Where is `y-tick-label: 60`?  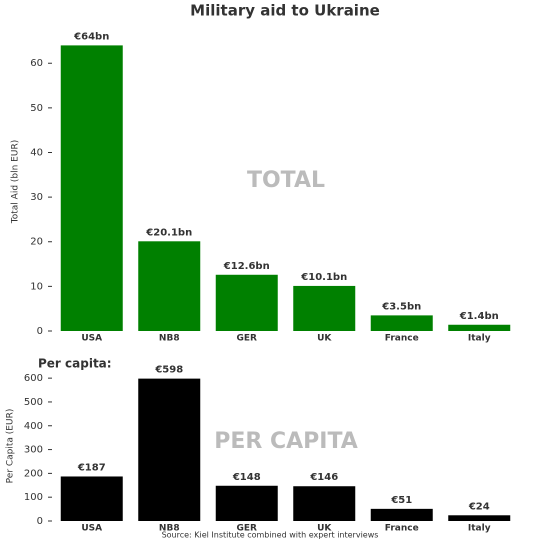
y-tick-label: 60 is located at coordinates (36, 63).